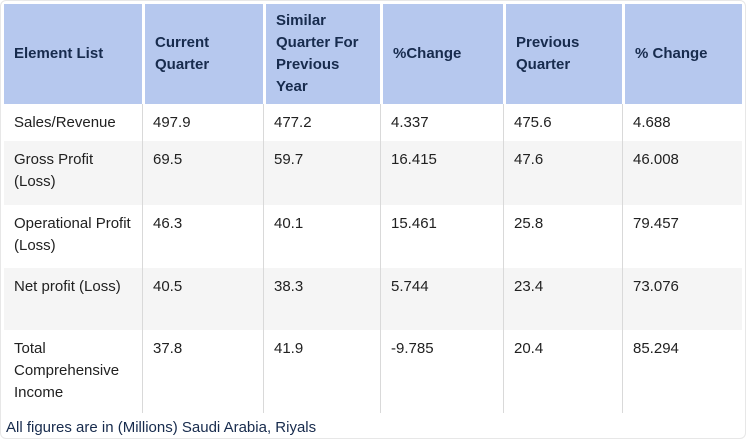  Describe the element at coordinates (562, 236) in the screenshot. I see `previous-quarter-cell: 25.8` at that location.